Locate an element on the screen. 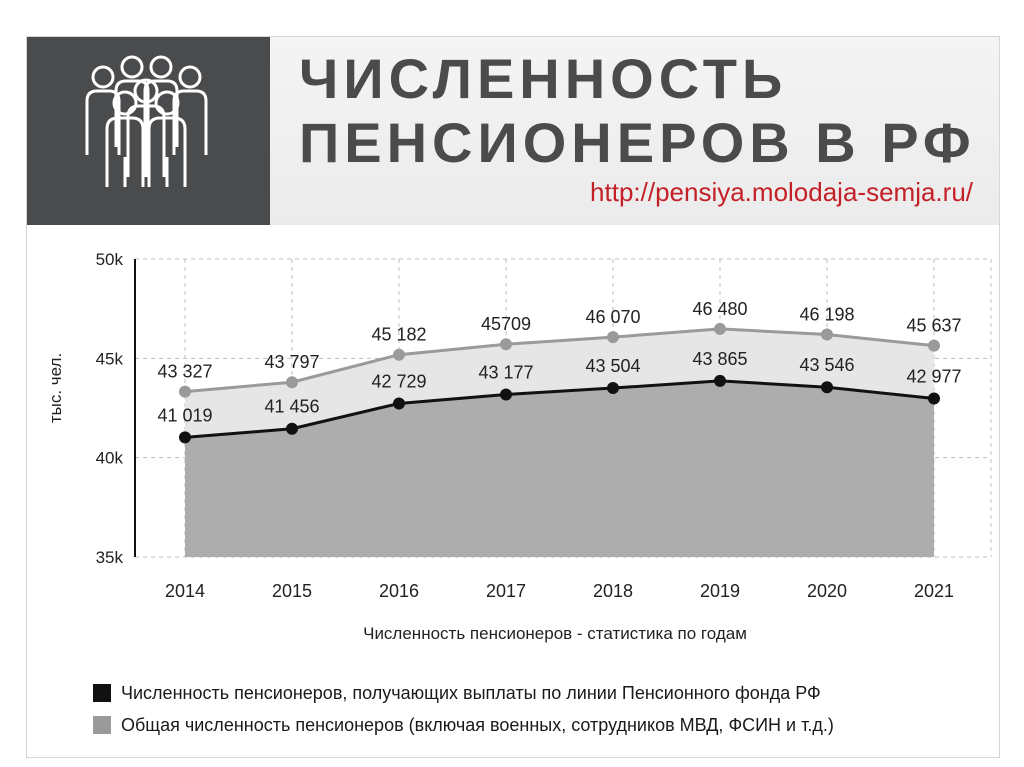  x-tick-label: 2014 is located at coordinates (185, 591).